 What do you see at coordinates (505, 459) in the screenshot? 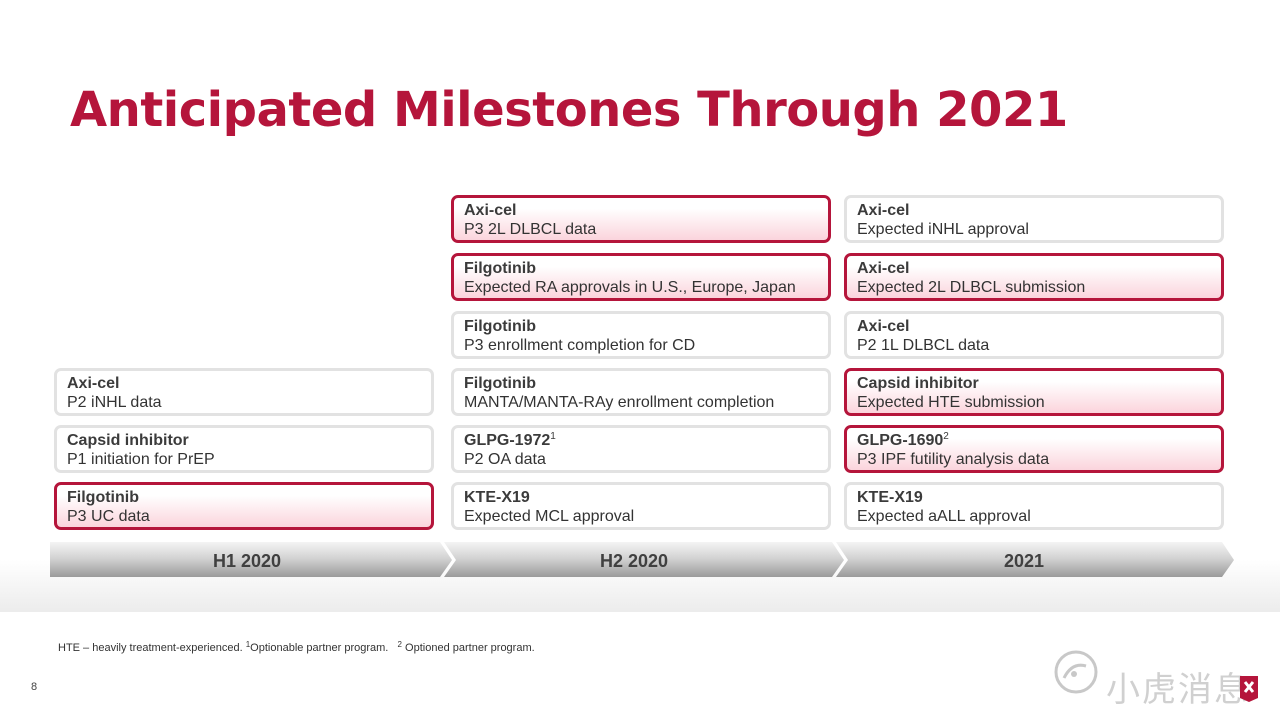
I see `milestone-description: P2 OA data` at bounding box center [505, 459].